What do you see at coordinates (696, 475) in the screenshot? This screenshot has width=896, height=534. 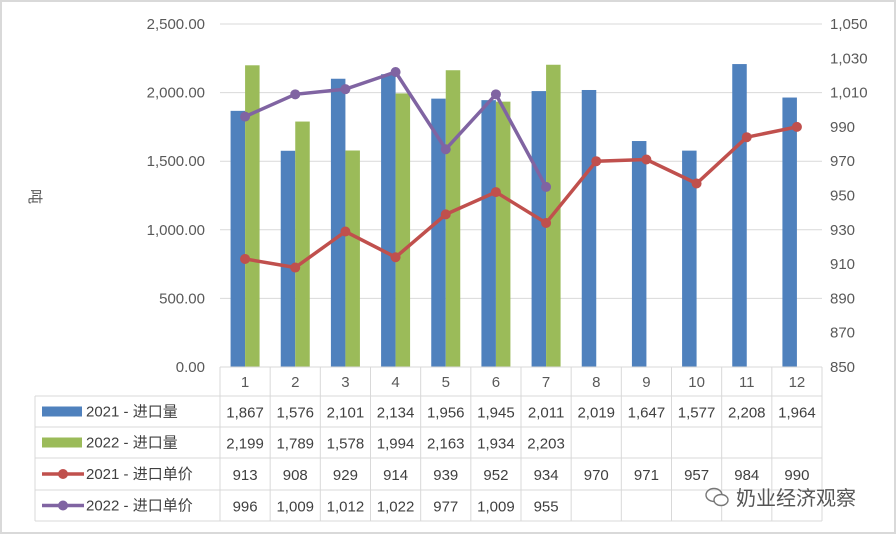 I see `data-table-cell: 957` at bounding box center [696, 475].